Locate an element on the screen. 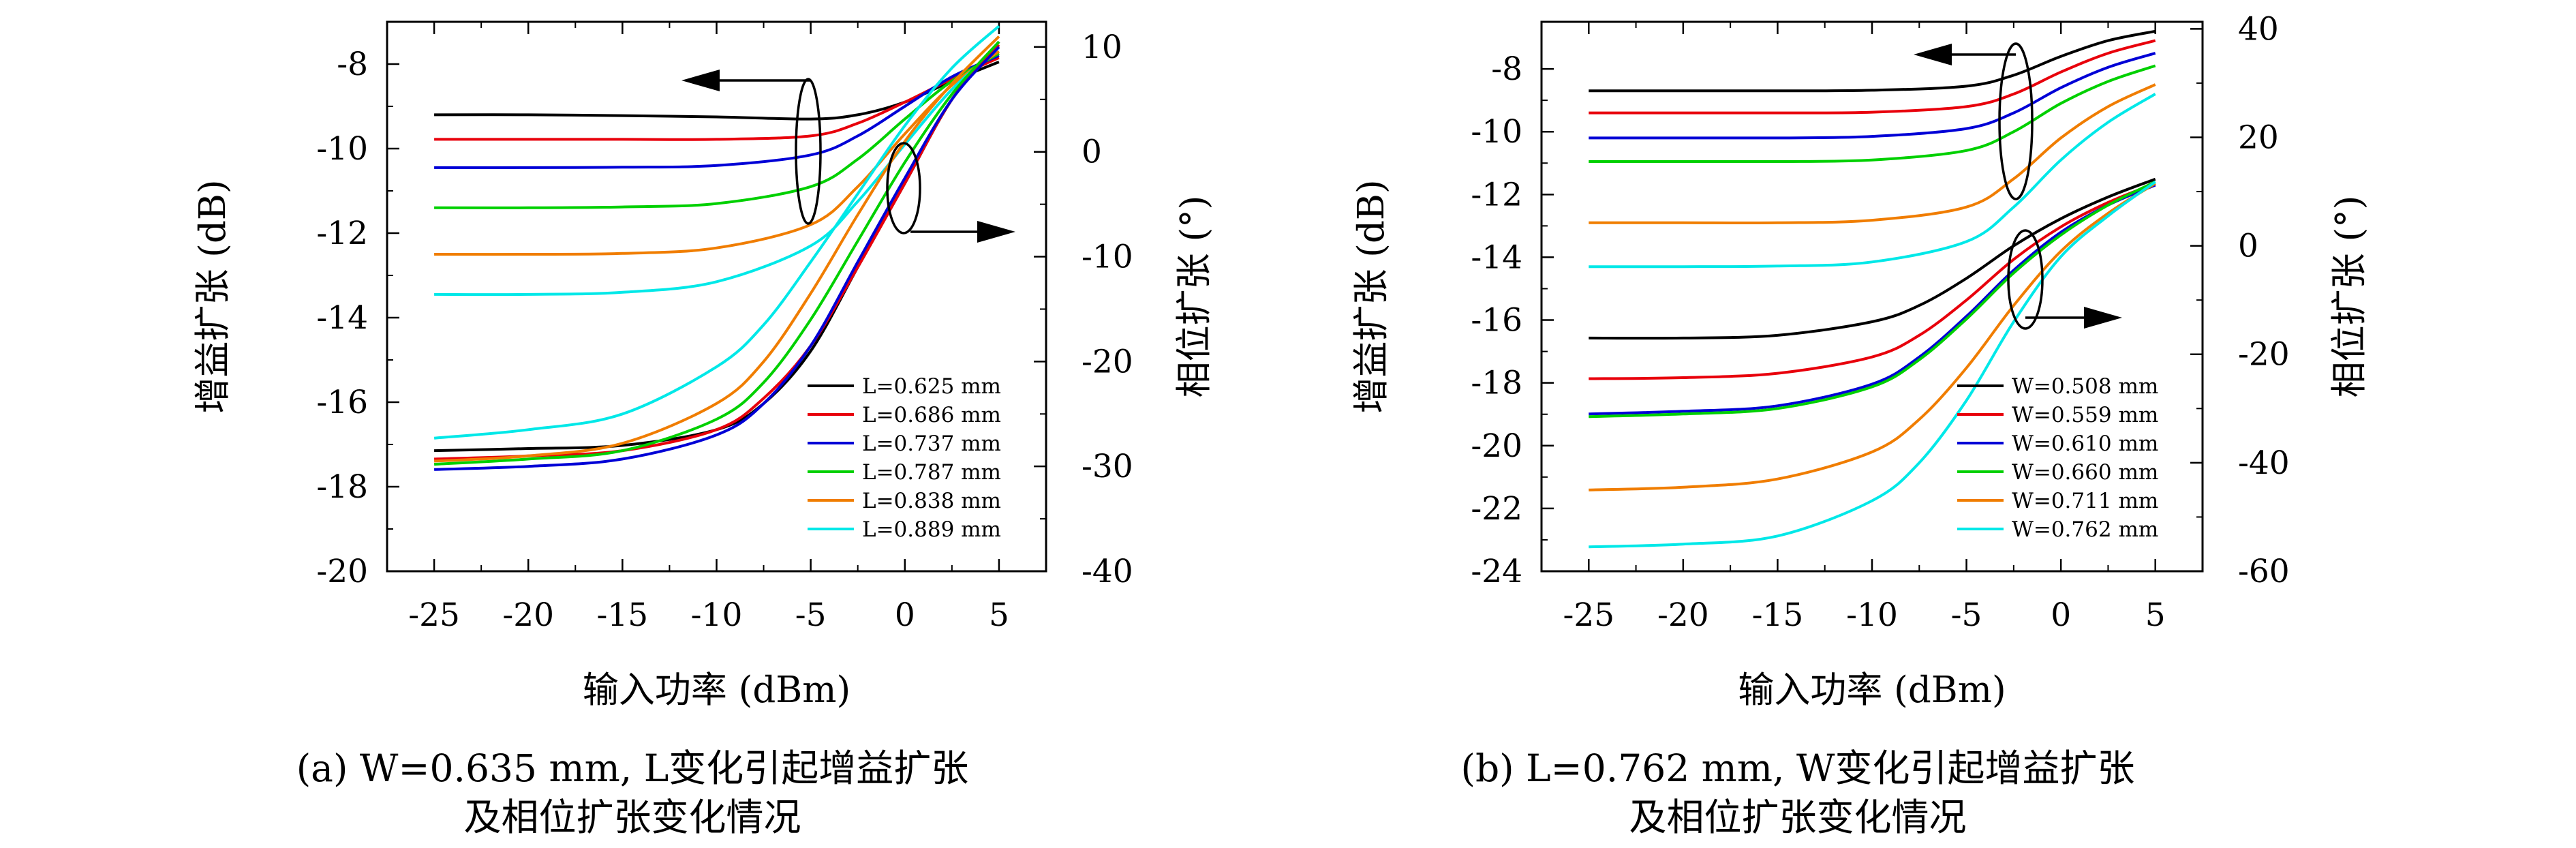  panel-a-caption-line2: 及相位扩张变化情况 is located at coordinates (632, 818).